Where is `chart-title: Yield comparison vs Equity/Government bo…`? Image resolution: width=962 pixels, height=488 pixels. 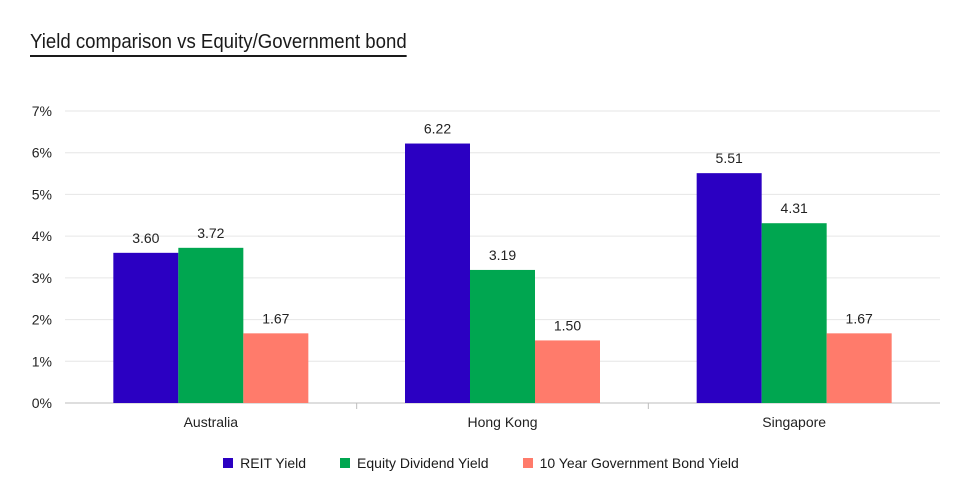 chart-title: Yield comparison vs Equity/Government bo… is located at coordinates (218, 43).